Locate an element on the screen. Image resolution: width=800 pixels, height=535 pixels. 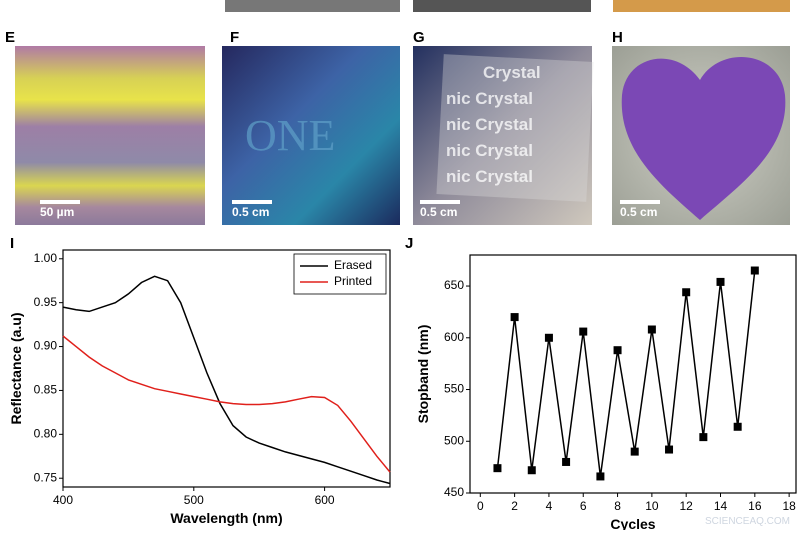
y-axis-label: Stopband (nm) is located at coordinates (423, 374).